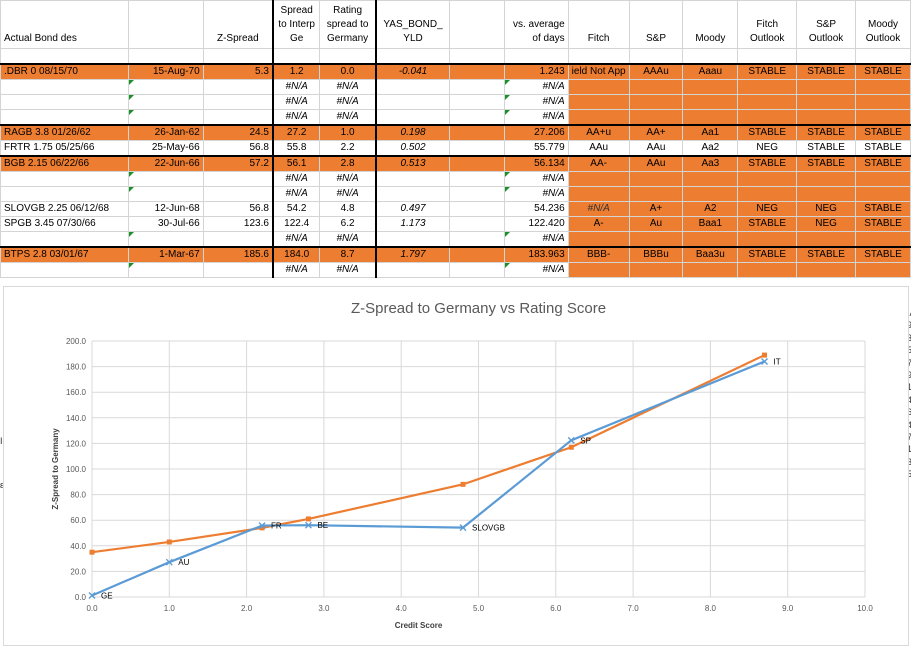 The height and width of the screenshot is (648, 911). I want to click on table-cell: 55.779, so click(536, 148).